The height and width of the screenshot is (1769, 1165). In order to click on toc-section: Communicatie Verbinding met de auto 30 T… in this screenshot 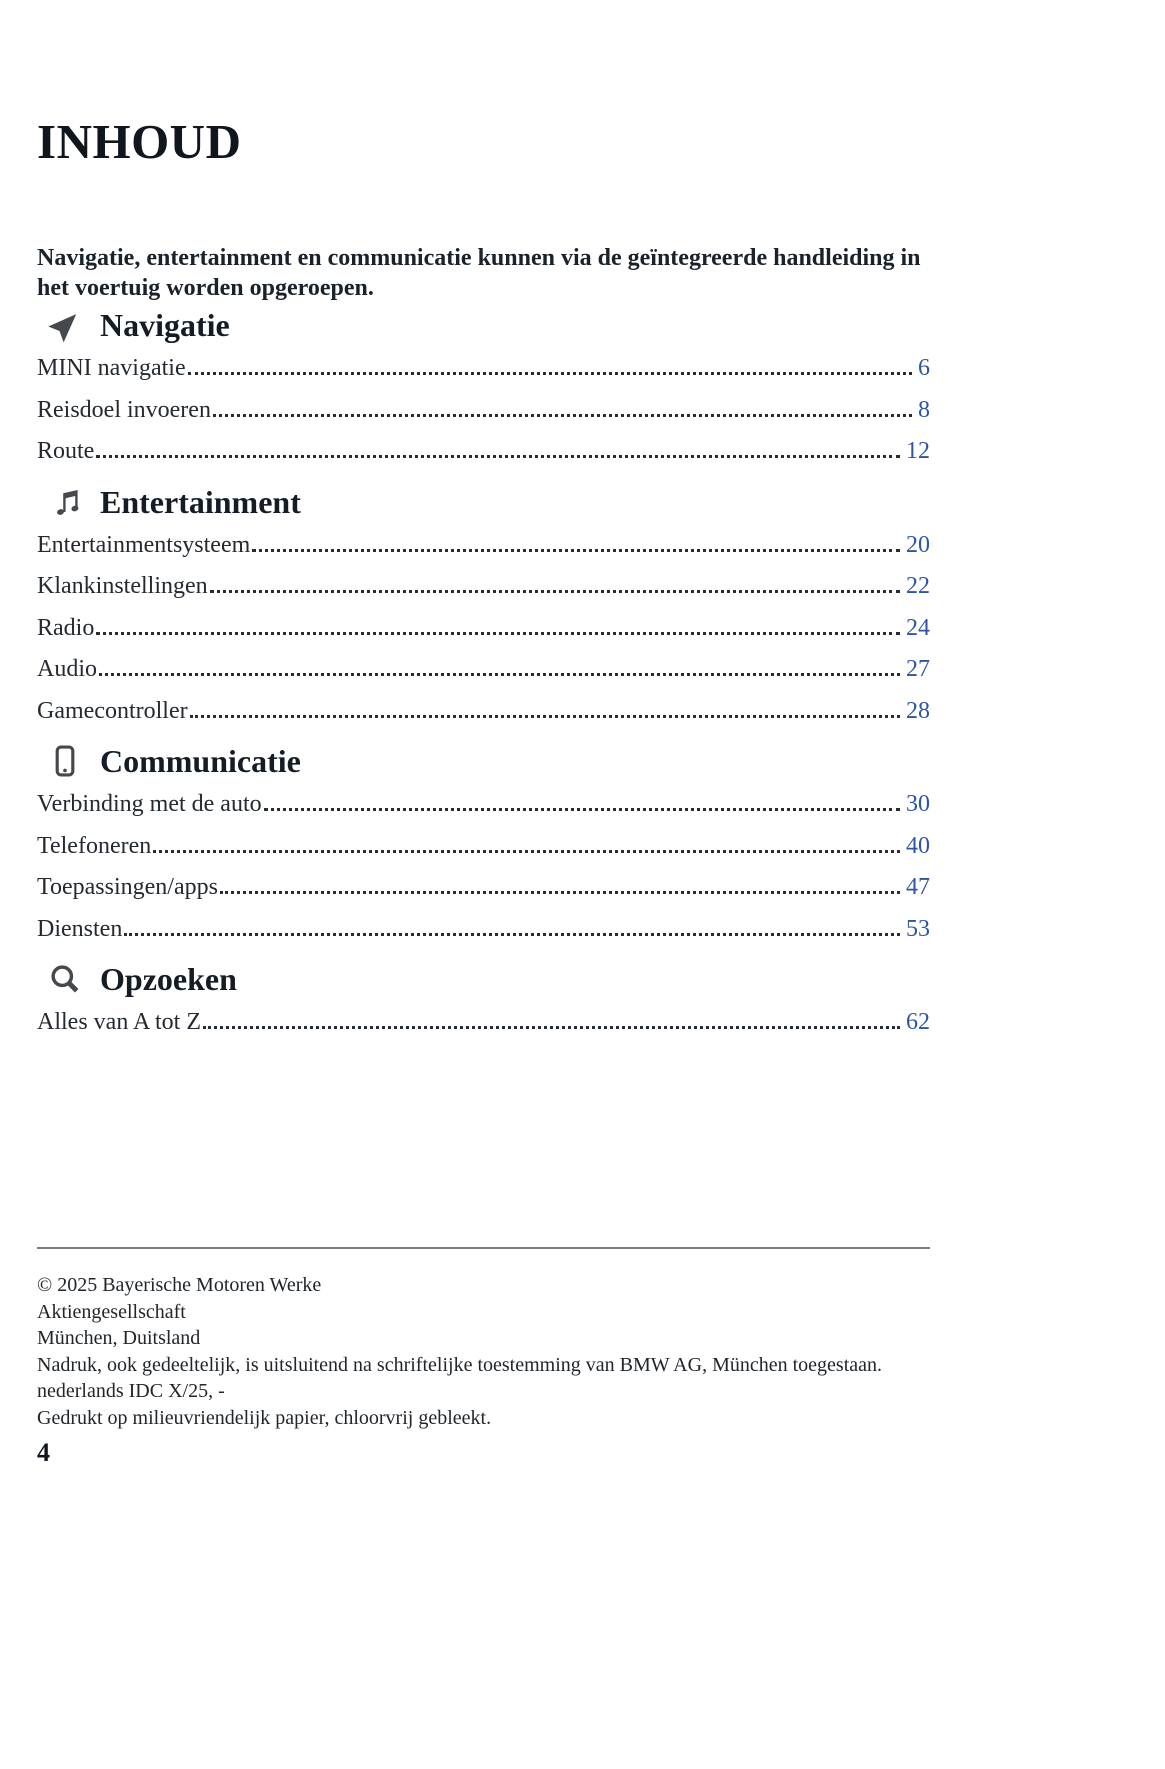, I will do `click(483, 848)`.